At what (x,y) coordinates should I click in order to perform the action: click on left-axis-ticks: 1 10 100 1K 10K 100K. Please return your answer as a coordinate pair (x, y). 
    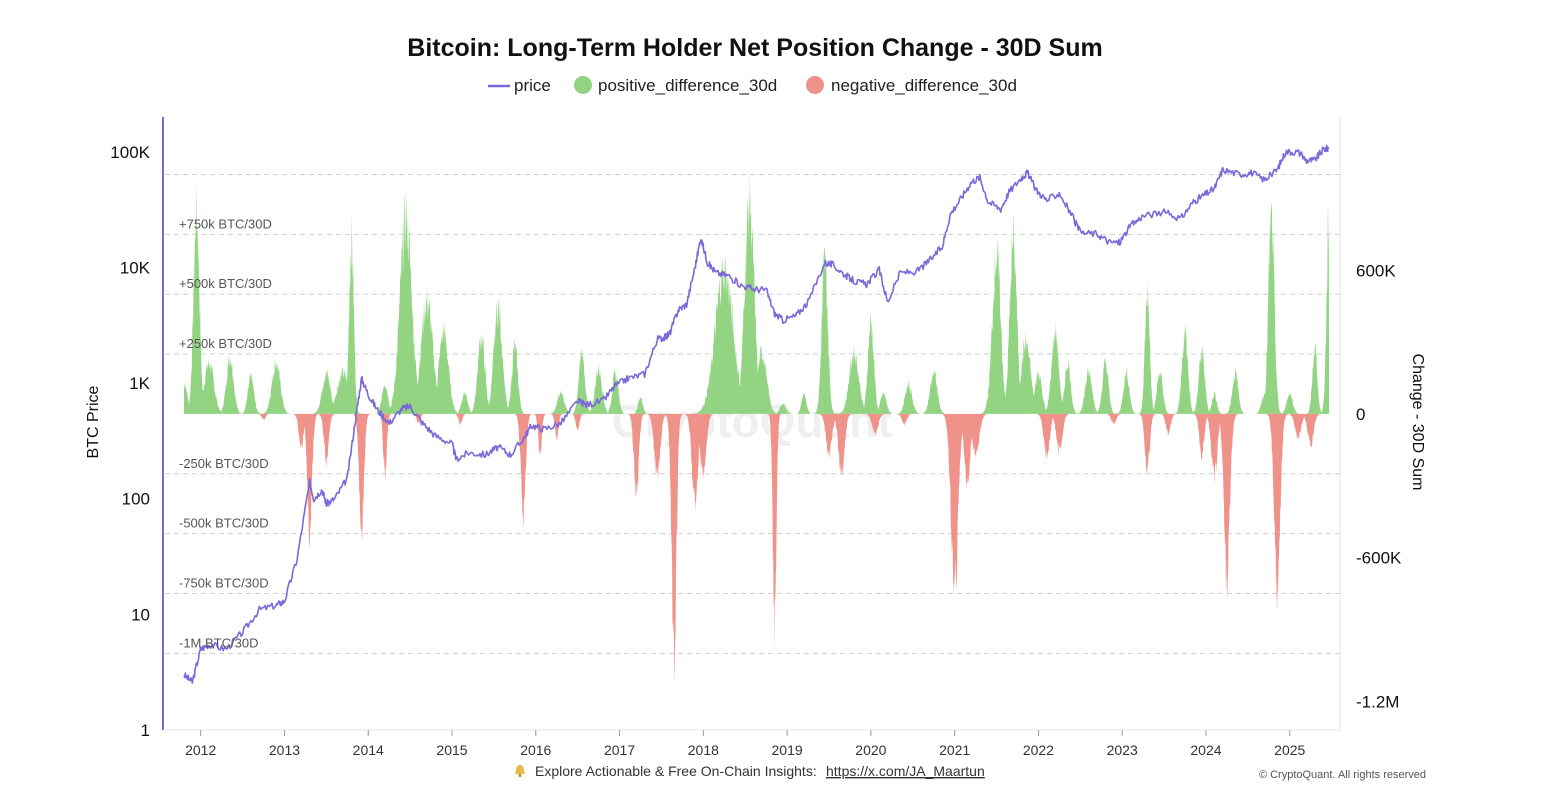
    Looking at the image, I should click on (130, 441).